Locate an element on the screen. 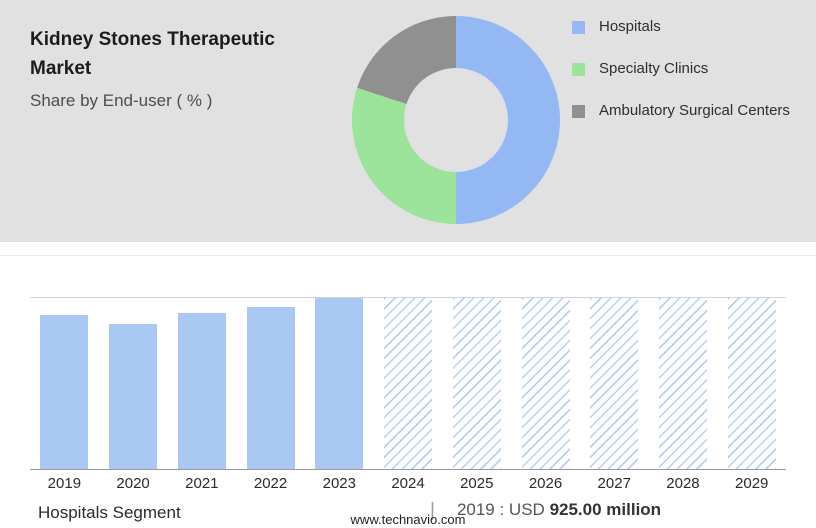 The width and height of the screenshot is (816, 528). section-separator is located at coordinates (408, 255).